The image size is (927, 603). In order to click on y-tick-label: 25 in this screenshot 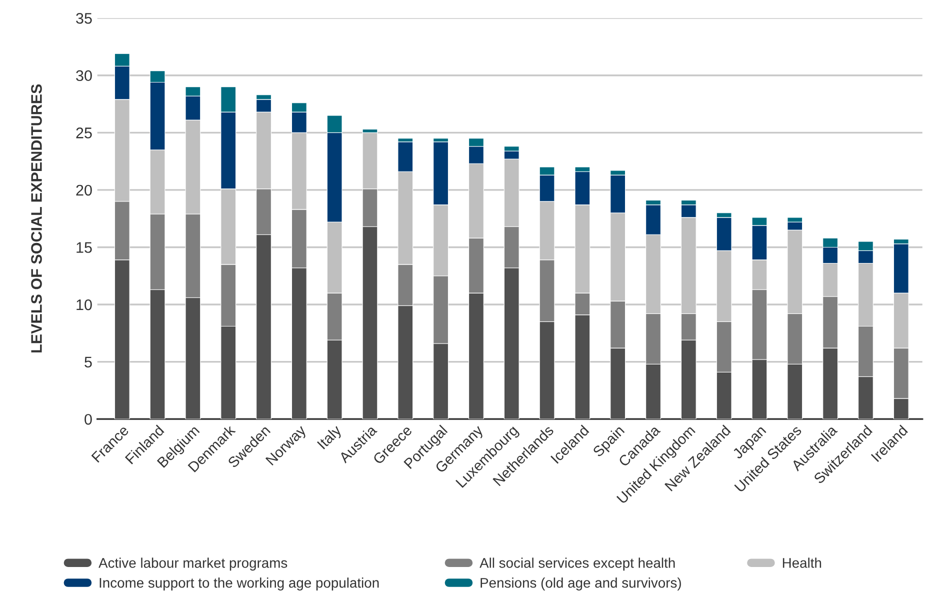, I will do `click(84, 133)`.